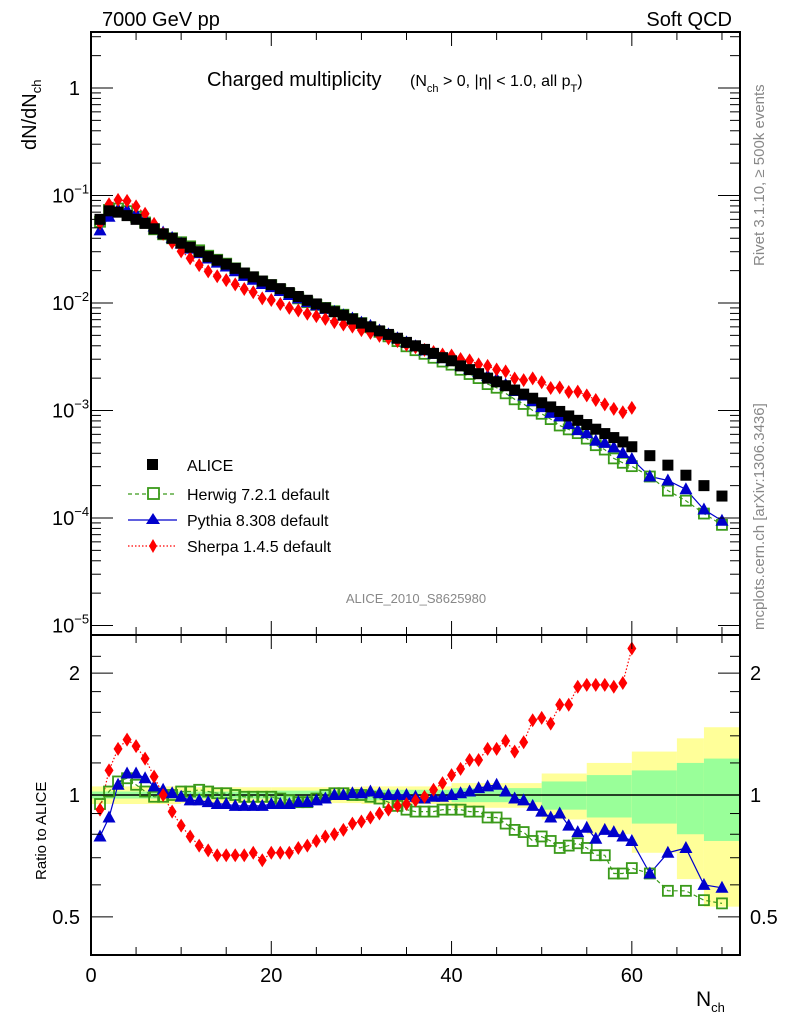 This screenshot has height=1024, width=786. Describe the element at coordinates (31, 115) in the screenshot. I see `main-y-axis-title: dN/dNch` at that location.